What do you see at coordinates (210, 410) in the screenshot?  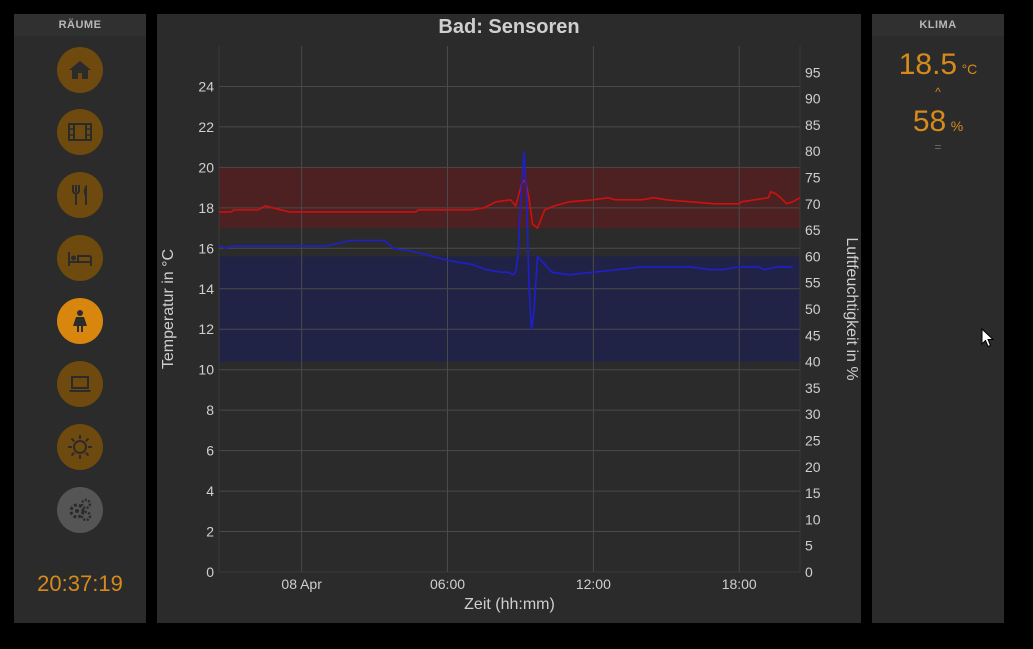 I see `y-tick-label-left: 8` at bounding box center [210, 410].